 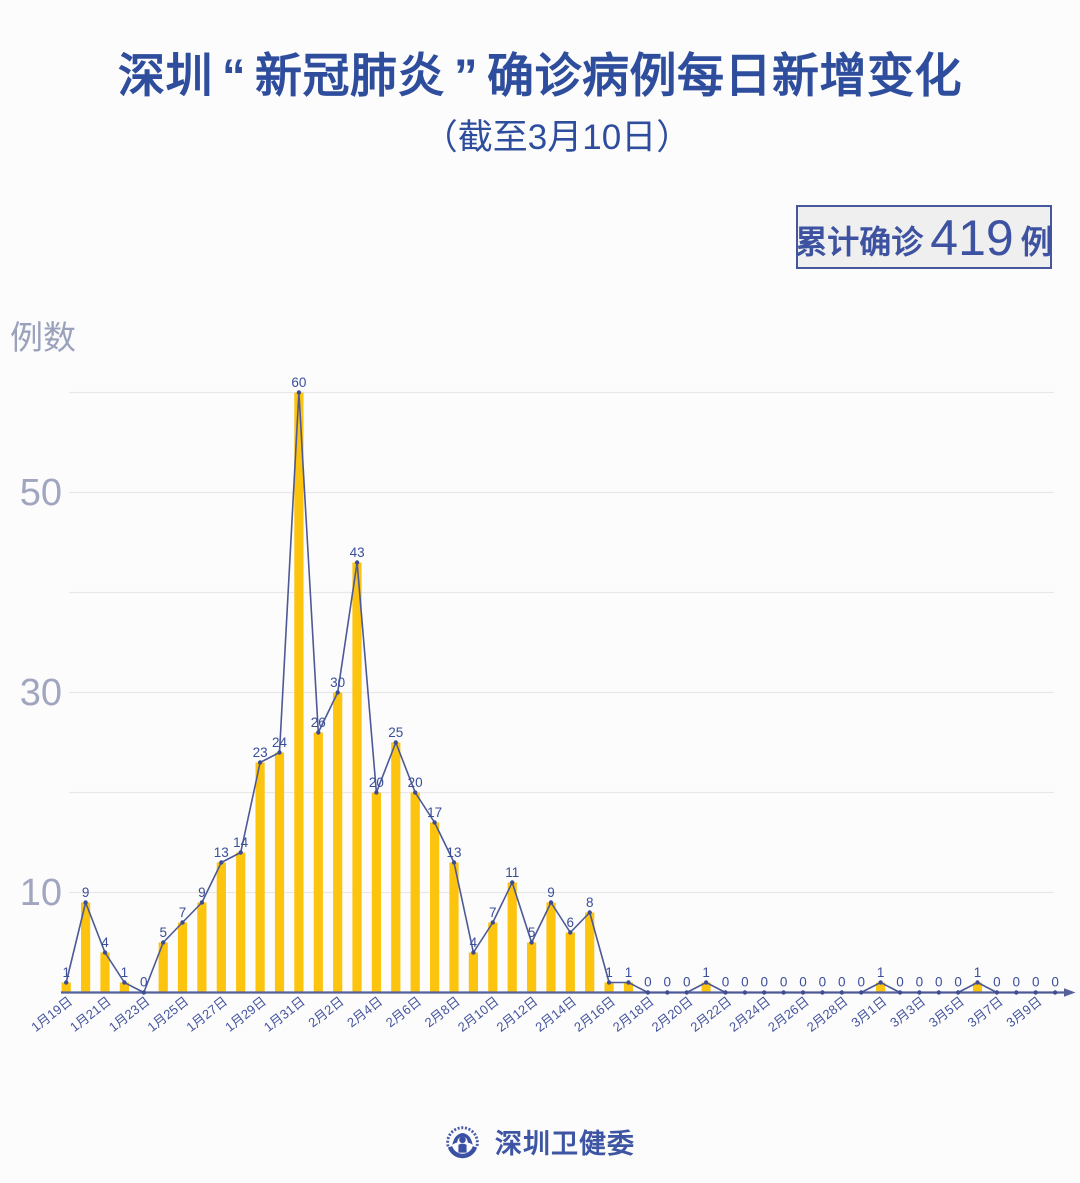 I want to click on svg-text: 2月18日, so click(x=633, y=1014).